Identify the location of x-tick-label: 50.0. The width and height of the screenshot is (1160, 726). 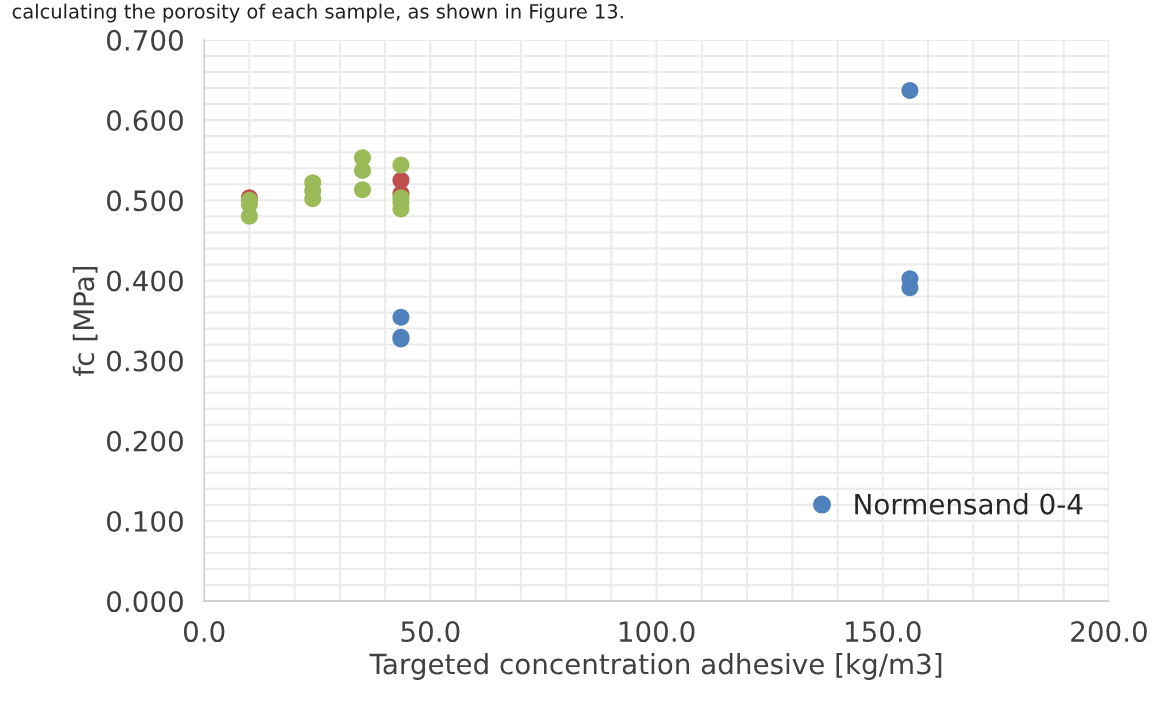
(430, 632).